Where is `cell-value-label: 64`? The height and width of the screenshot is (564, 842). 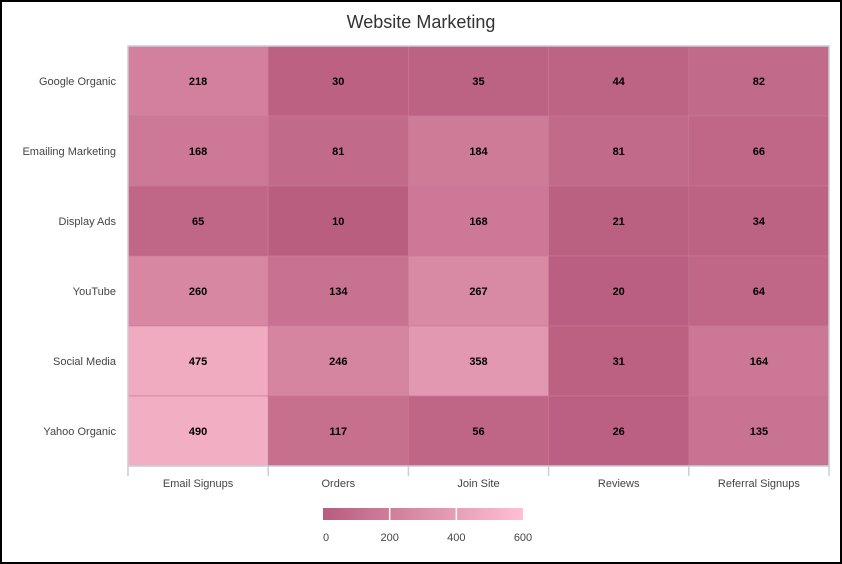 cell-value-label: 64 is located at coordinates (759, 292).